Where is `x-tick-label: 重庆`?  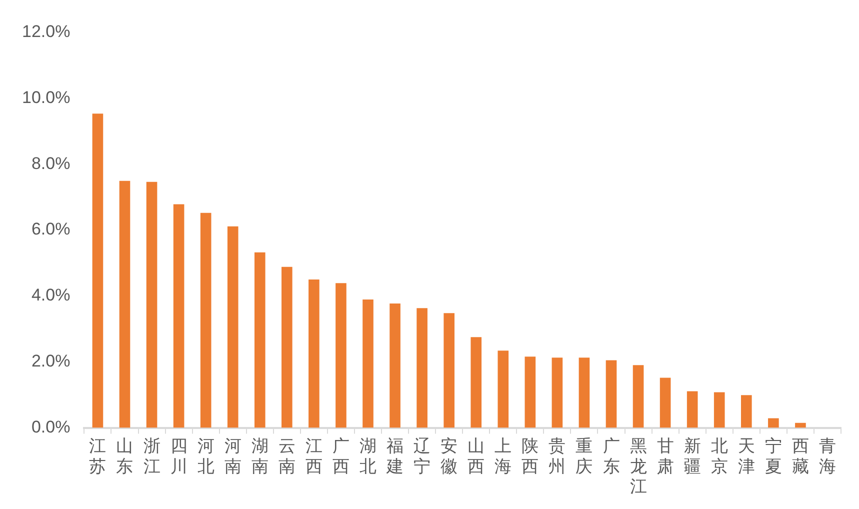 x-tick-label: 重庆 is located at coordinates (584, 456).